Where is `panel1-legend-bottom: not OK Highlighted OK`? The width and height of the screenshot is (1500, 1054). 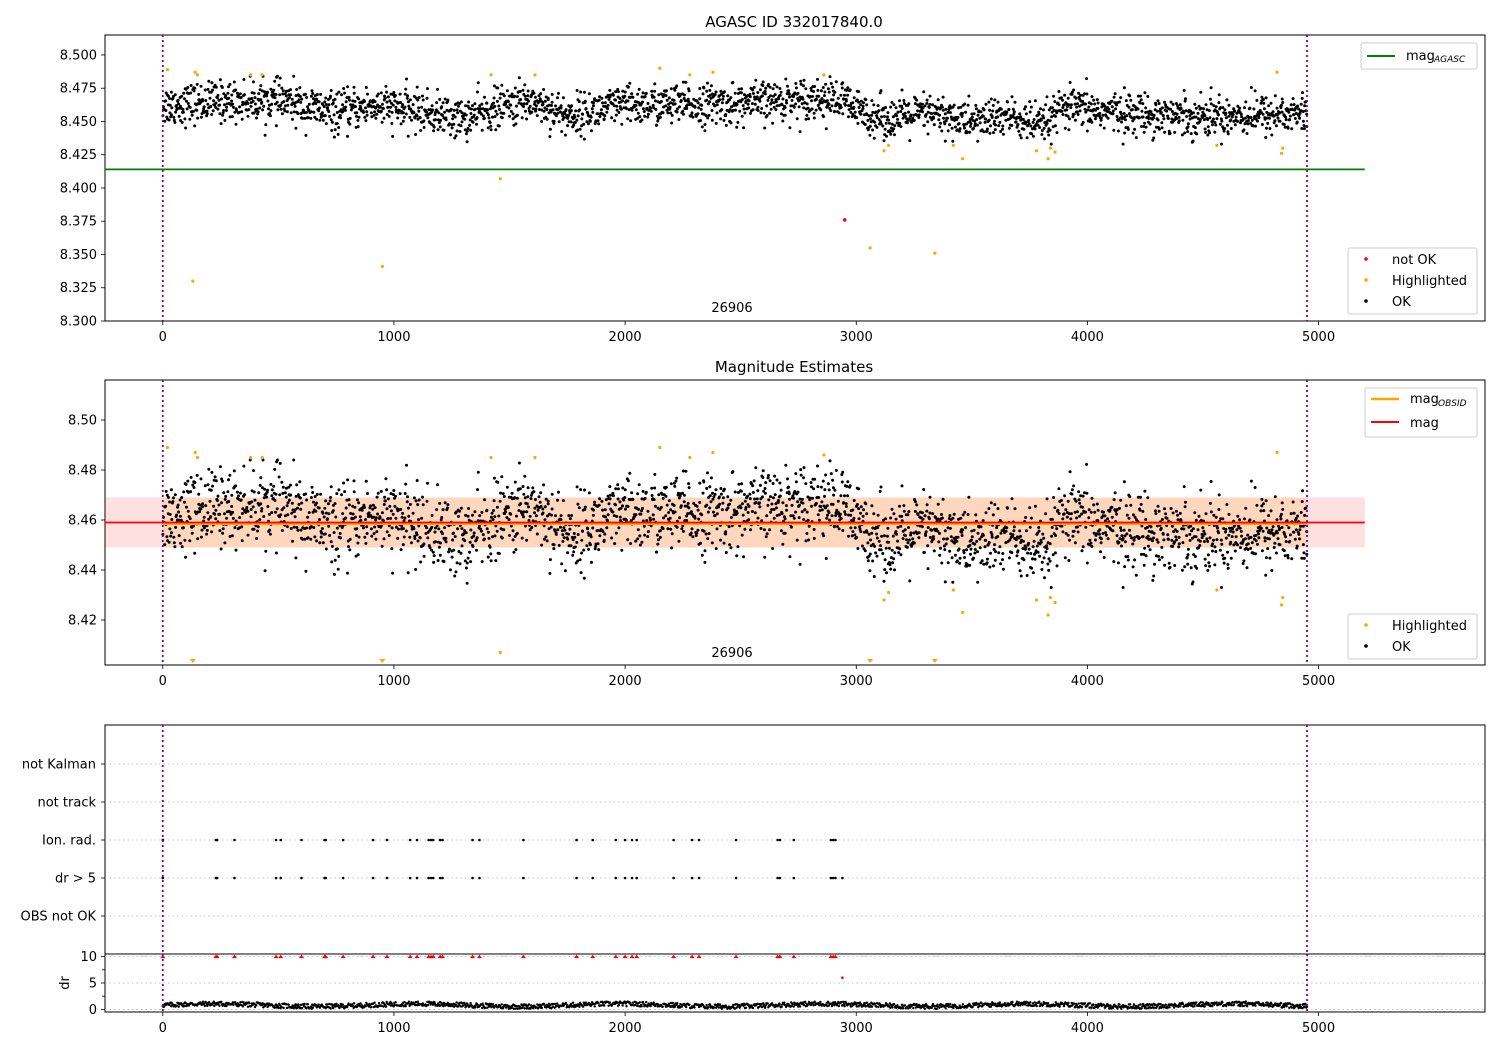
panel1-legend-bottom: not OK Highlighted OK is located at coordinates (1412, 281).